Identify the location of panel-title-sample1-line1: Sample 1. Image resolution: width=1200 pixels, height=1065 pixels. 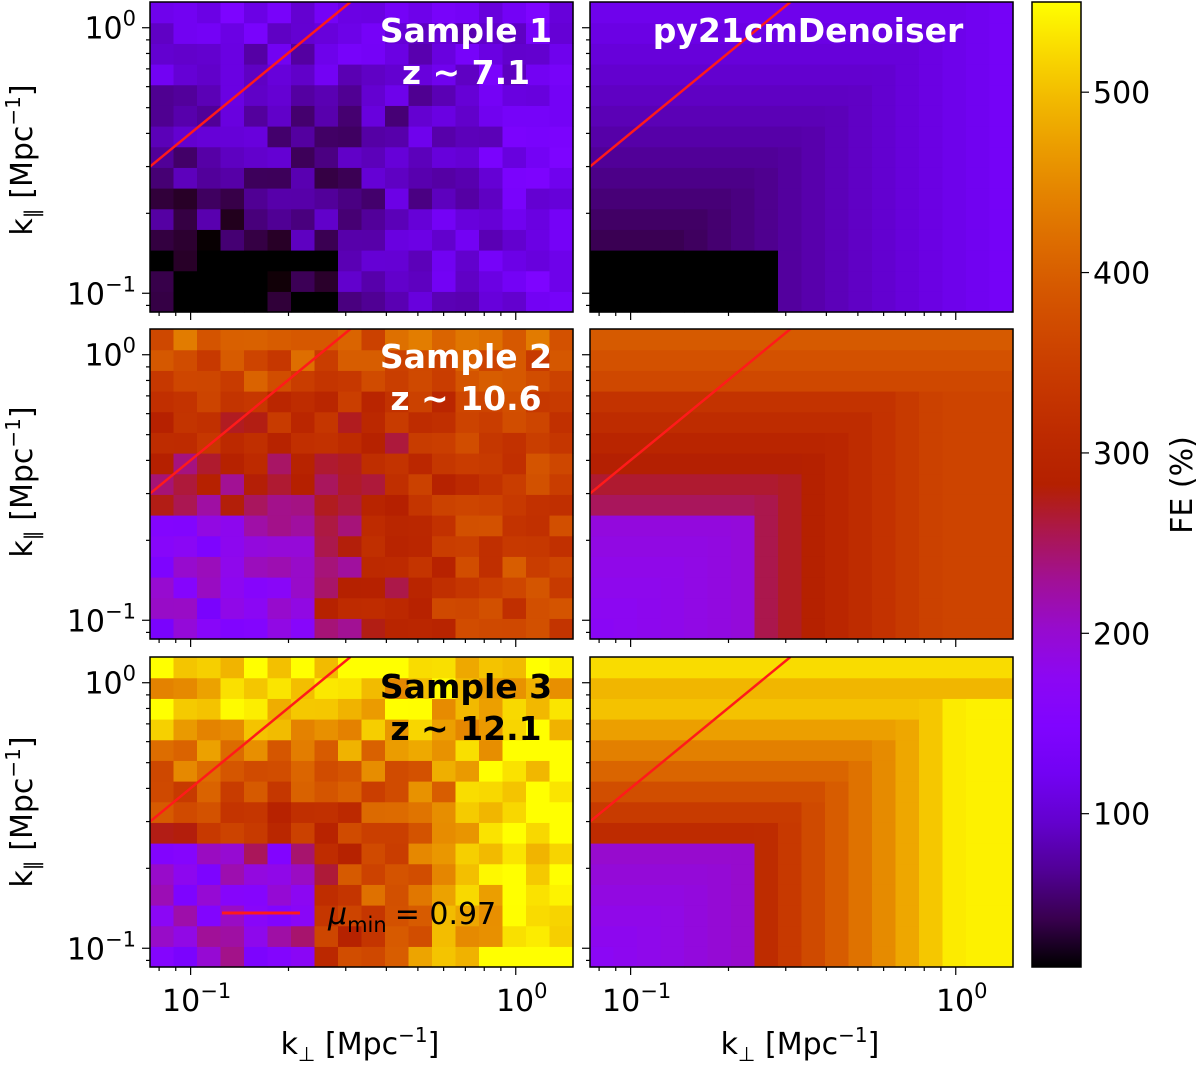
(466, 30).